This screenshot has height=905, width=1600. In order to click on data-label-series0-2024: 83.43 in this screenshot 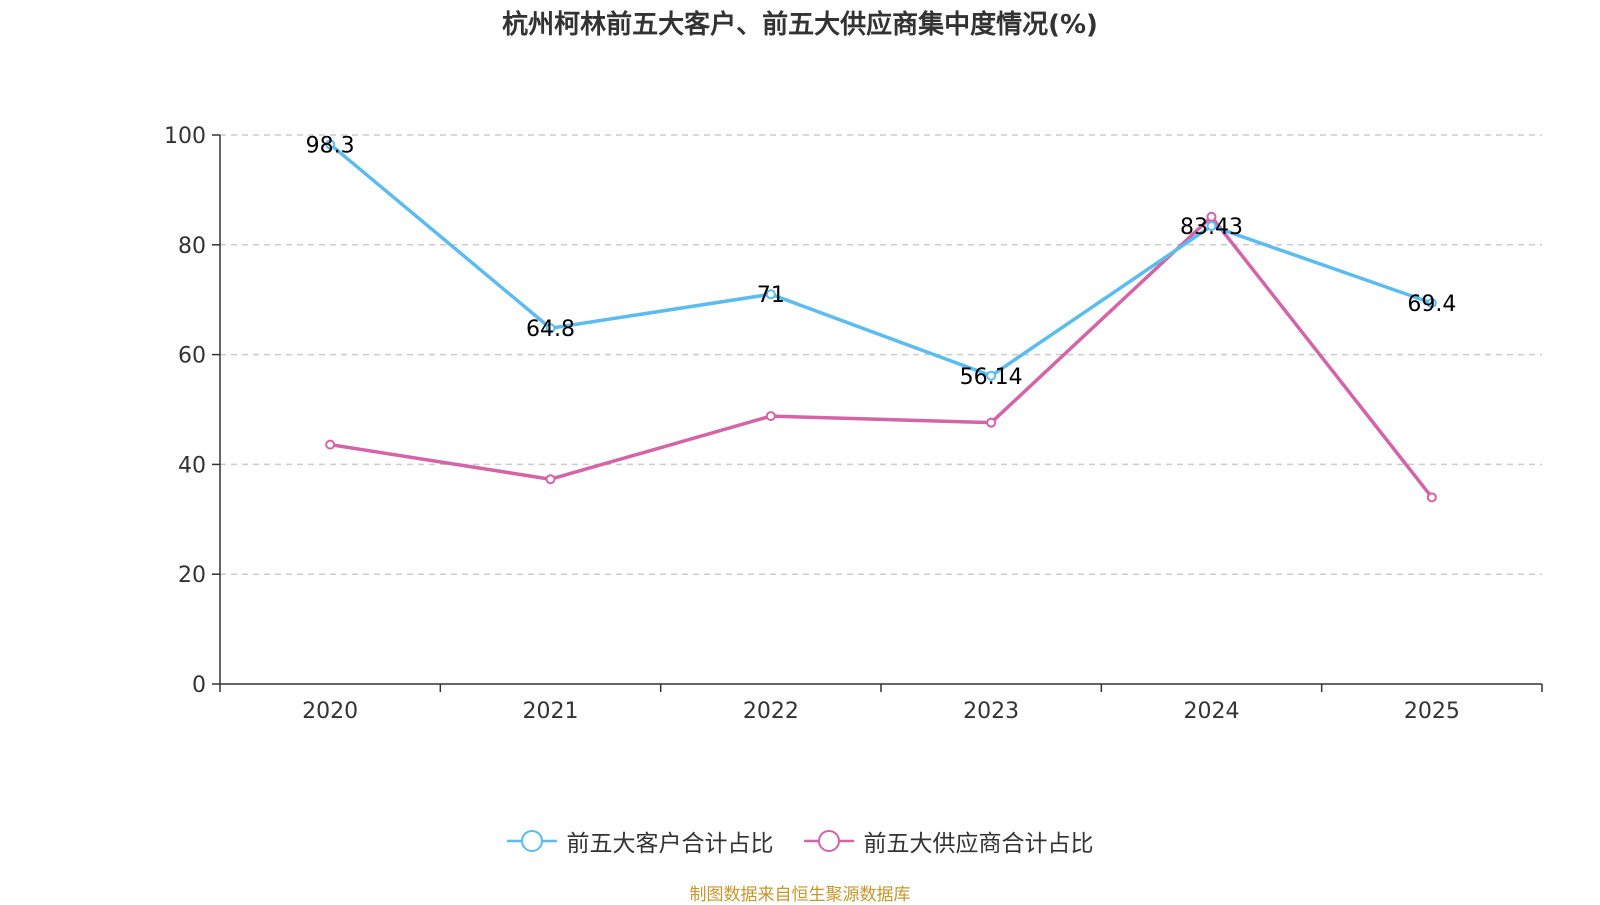, I will do `click(1211, 227)`.